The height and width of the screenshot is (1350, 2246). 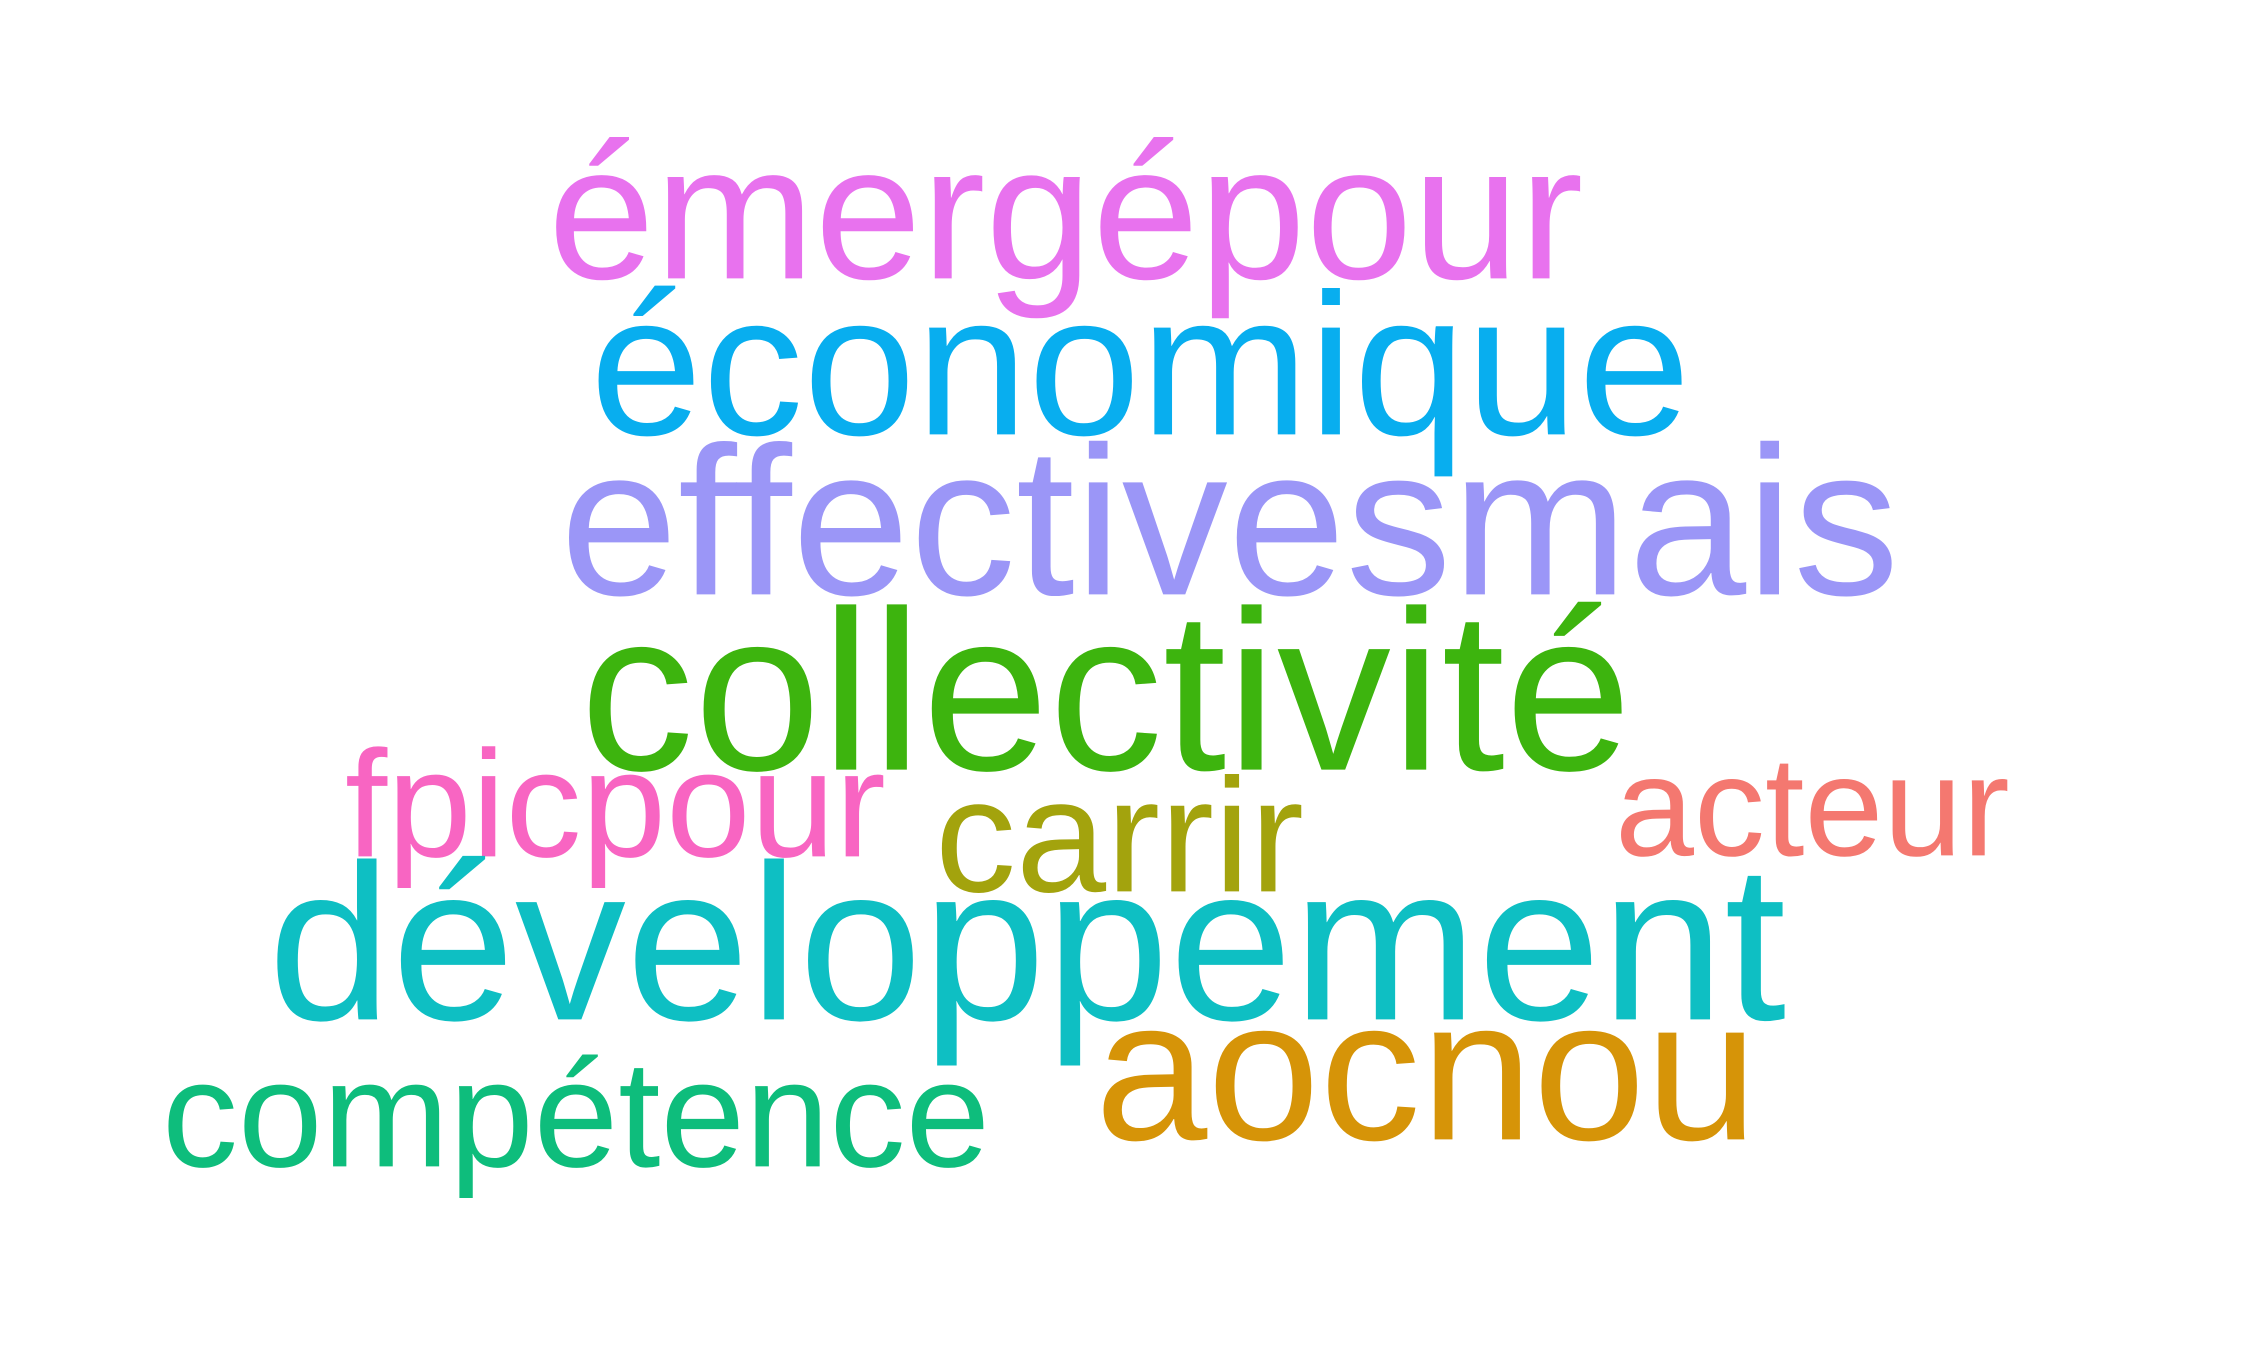 What do you see at coordinates (1140, 364) in the screenshot?
I see `word-economique: économique` at bounding box center [1140, 364].